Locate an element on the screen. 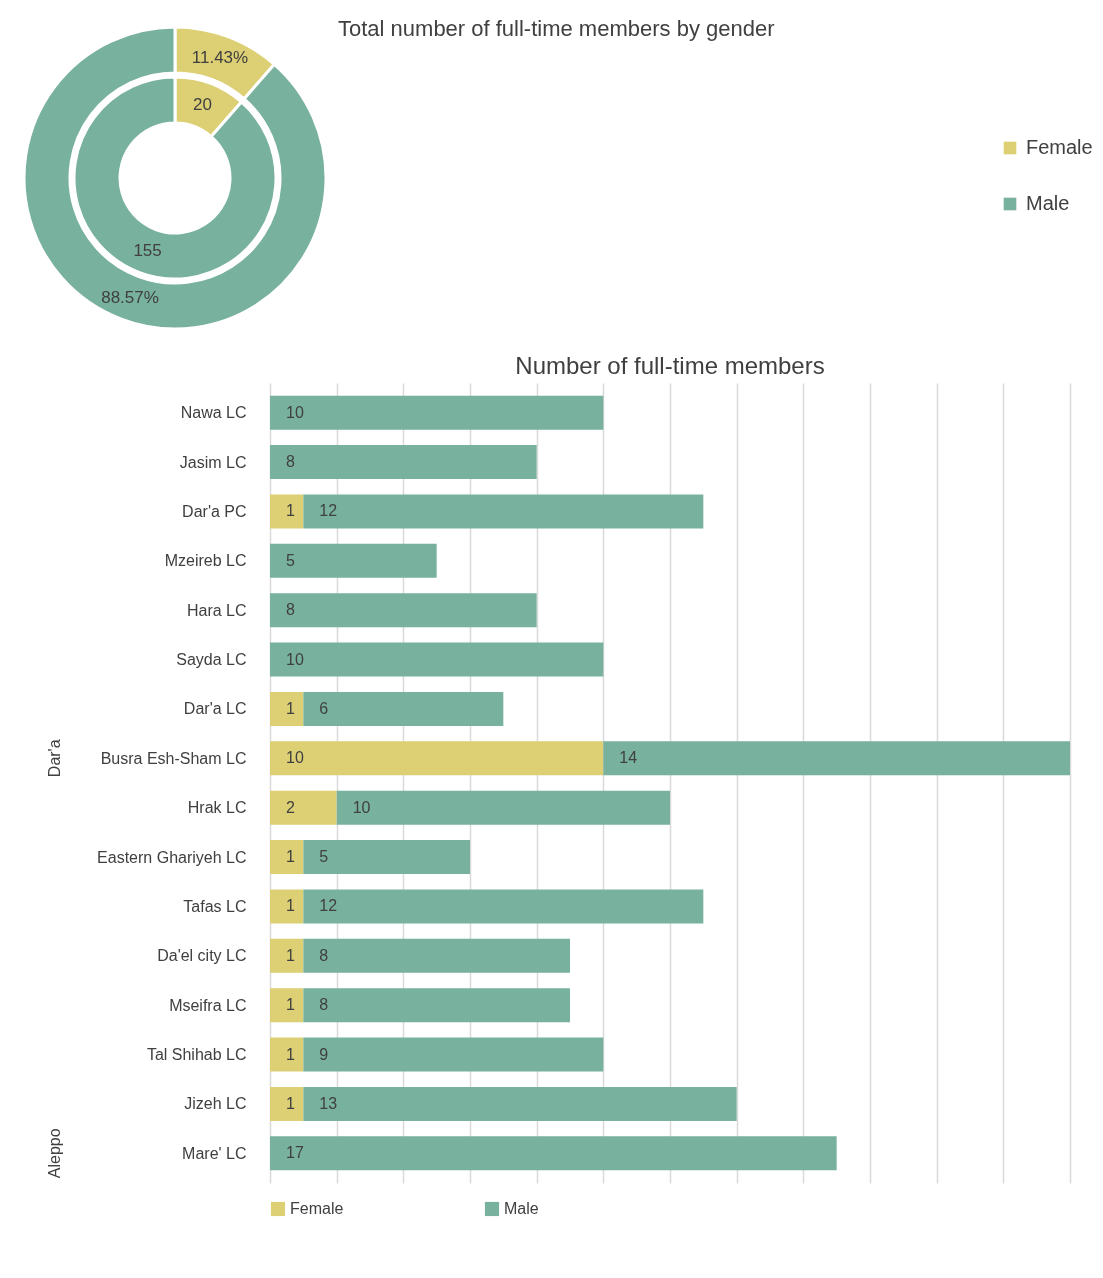 This screenshot has height=1278, width=1103. y-tick-label: Mzeireb LC is located at coordinates (205, 561).